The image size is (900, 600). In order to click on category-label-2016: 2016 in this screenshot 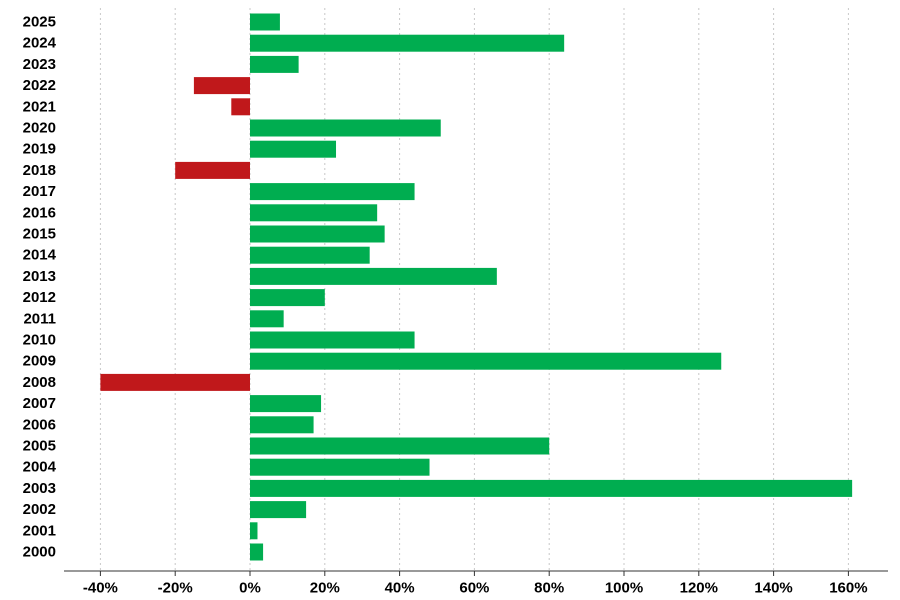, I will do `click(39, 212)`.